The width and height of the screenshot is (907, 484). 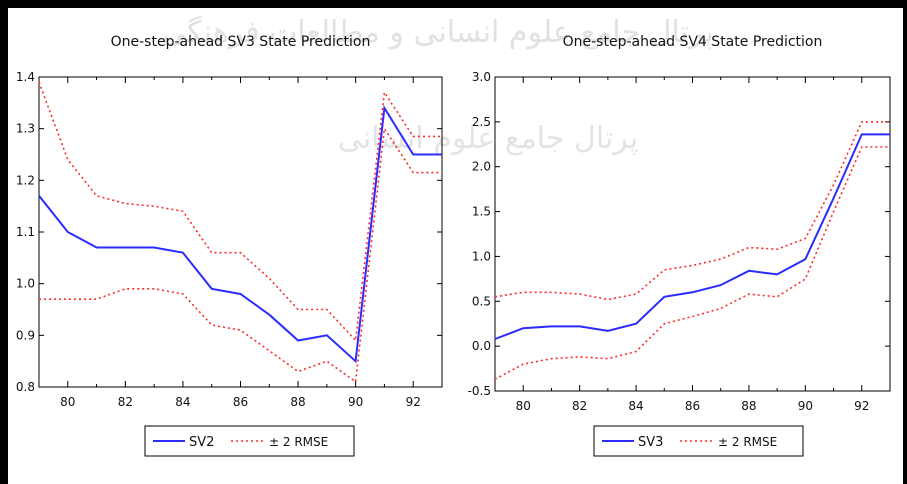 What do you see at coordinates (25, 335) in the screenshot?
I see `y-tick-label: 0.9` at bounding box center [25, 335].